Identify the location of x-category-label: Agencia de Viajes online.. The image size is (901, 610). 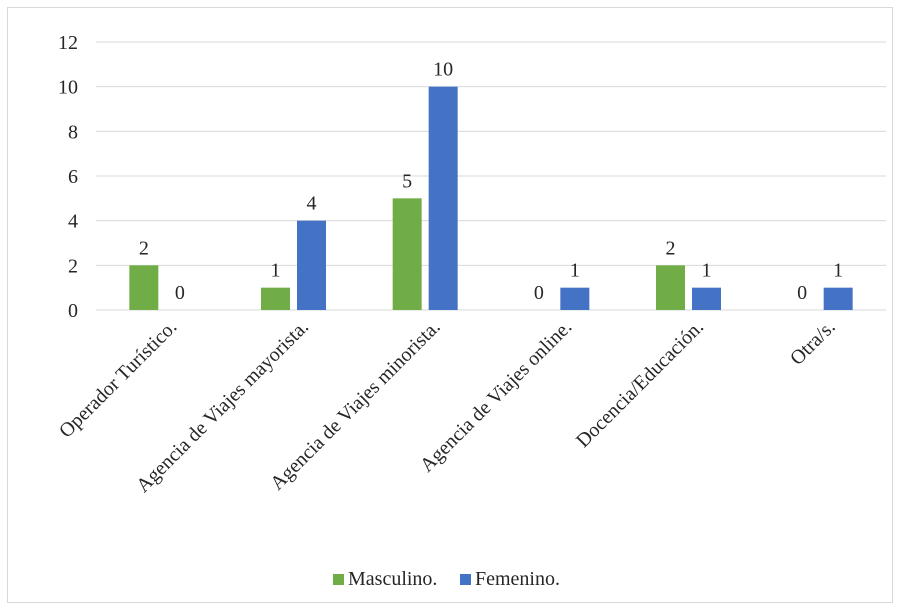
(496, 396).